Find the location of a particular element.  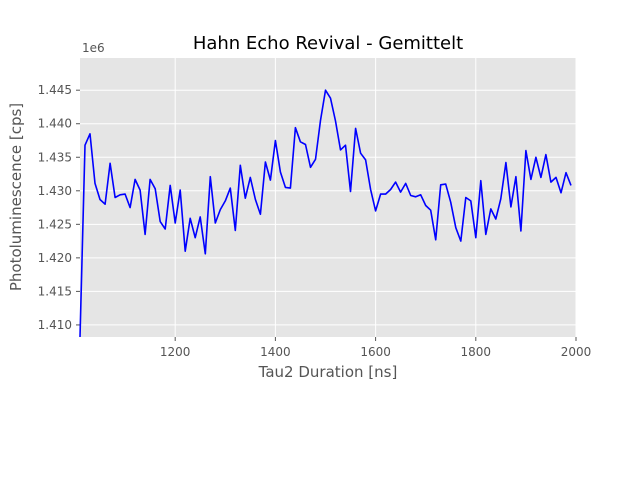

x-tick-label: 2000 is located at coordinates (576, 352).